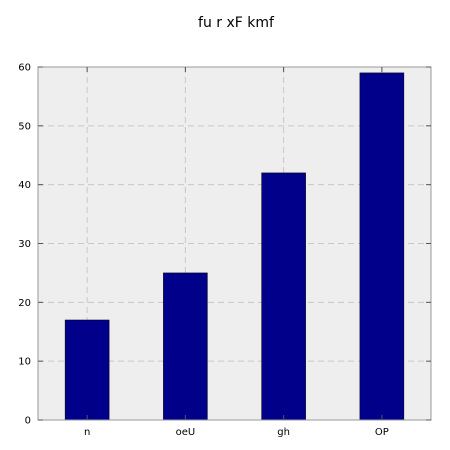  I want to click on x-tick-label-gh: gh, so click(283, 432).